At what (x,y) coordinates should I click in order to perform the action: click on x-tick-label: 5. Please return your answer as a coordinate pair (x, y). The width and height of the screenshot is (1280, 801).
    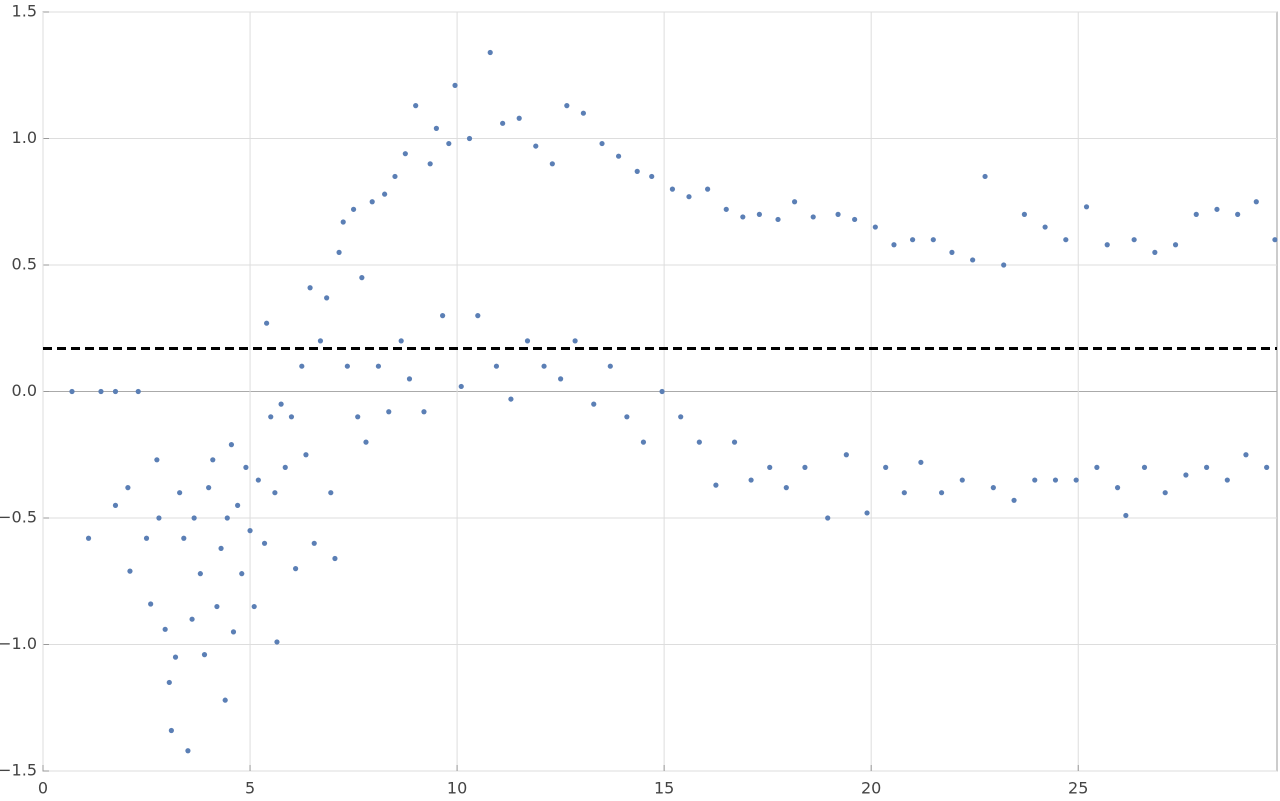
    Looking at the image, I should click on (250, 788).